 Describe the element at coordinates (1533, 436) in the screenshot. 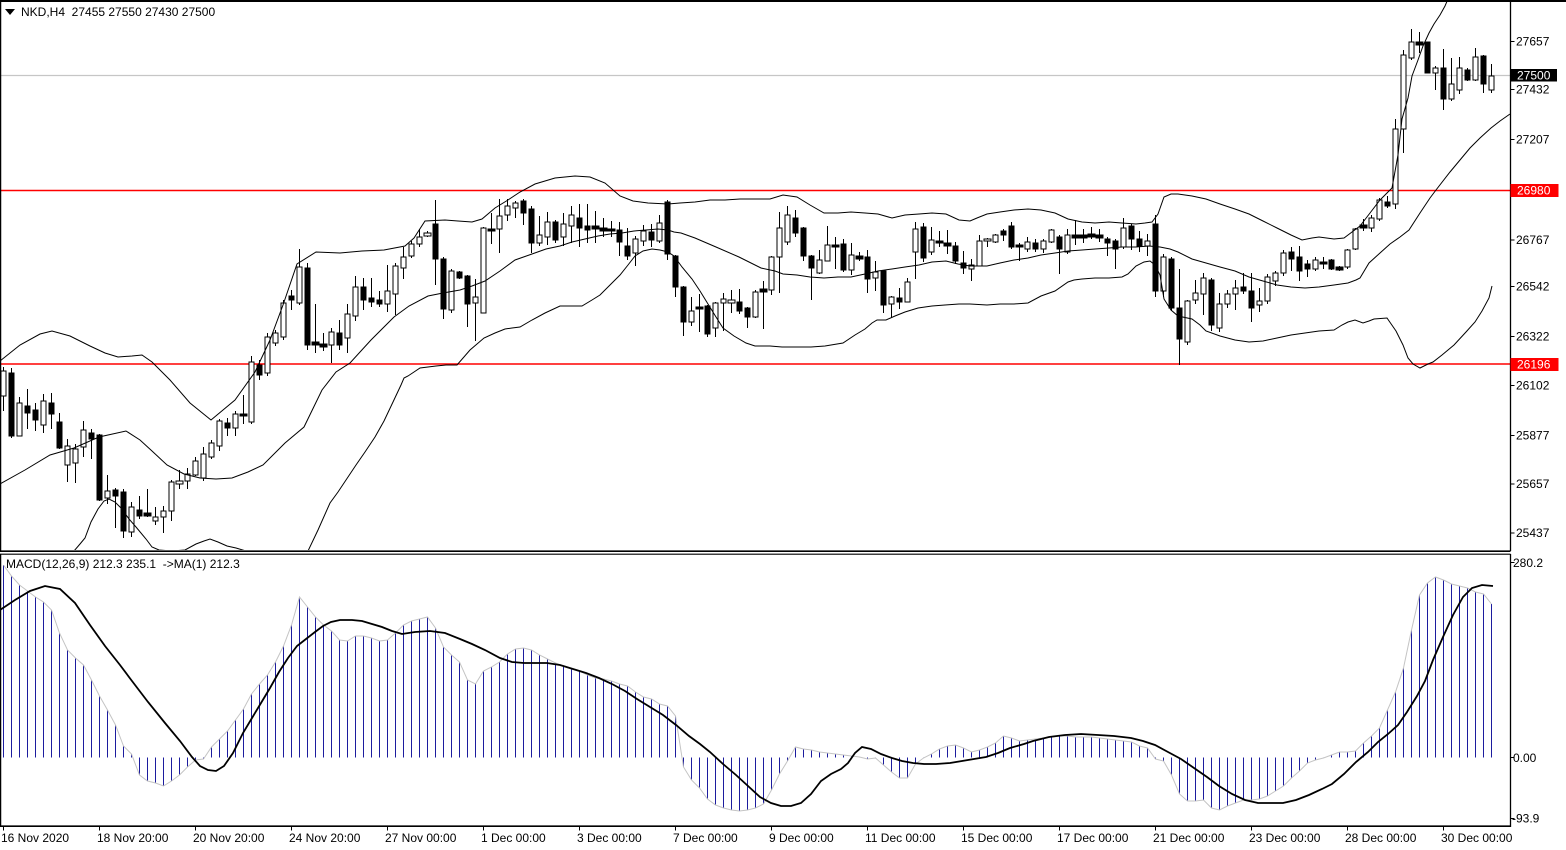

I see `svg-text: 25877` at that location.